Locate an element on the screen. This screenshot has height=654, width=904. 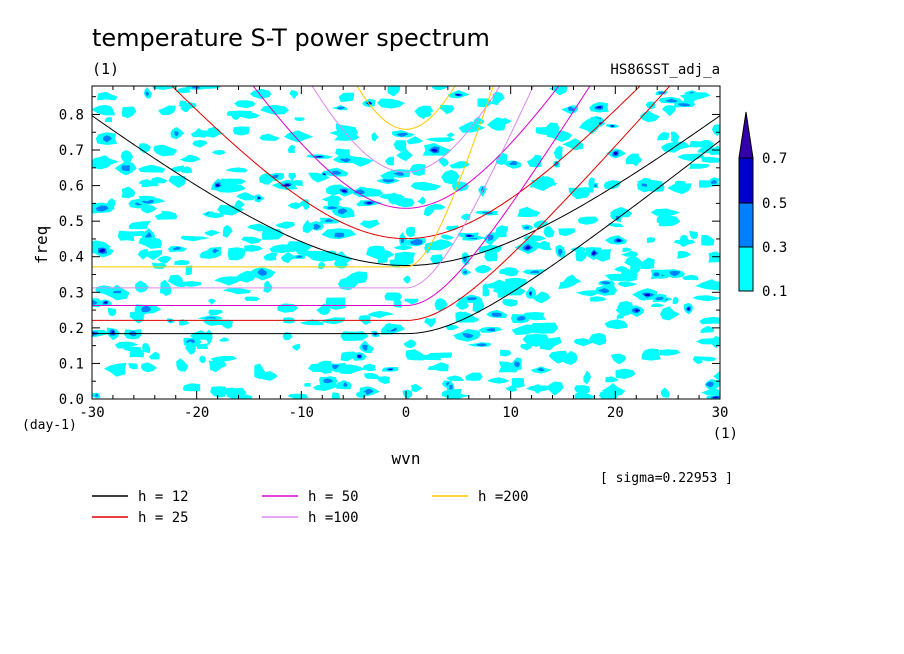
chart-subtitle-left: (1) is located at coordinates (105, 69).